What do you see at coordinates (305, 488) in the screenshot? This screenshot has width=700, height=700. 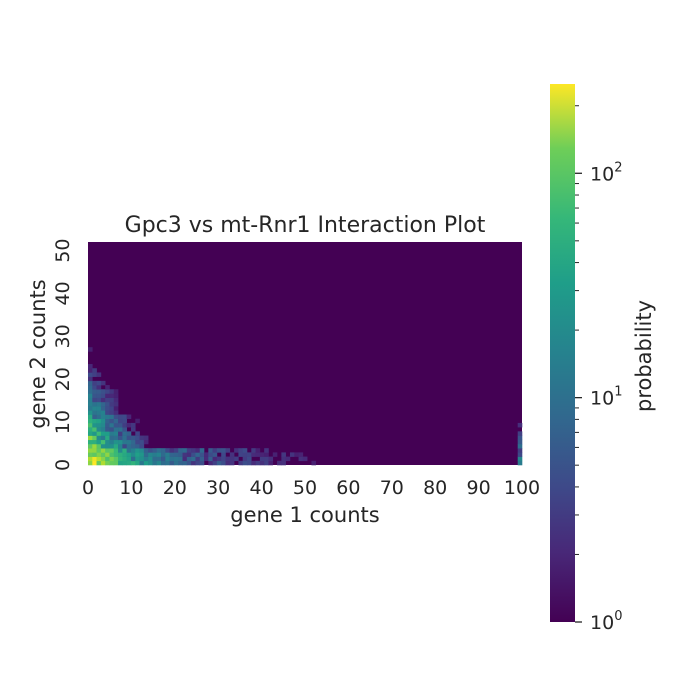 I see `x-tick-label: 50` at bounding box center [305, 488].